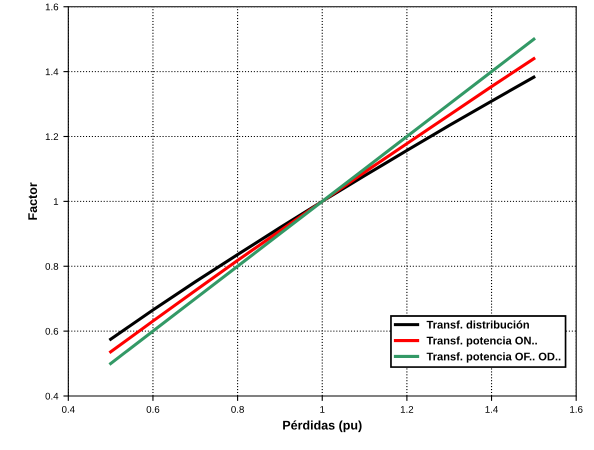  What do you see at coordinates (492, 409) in the screenshot?
I see `x-tick-label: 1.4` at bounding box center [492, 409].